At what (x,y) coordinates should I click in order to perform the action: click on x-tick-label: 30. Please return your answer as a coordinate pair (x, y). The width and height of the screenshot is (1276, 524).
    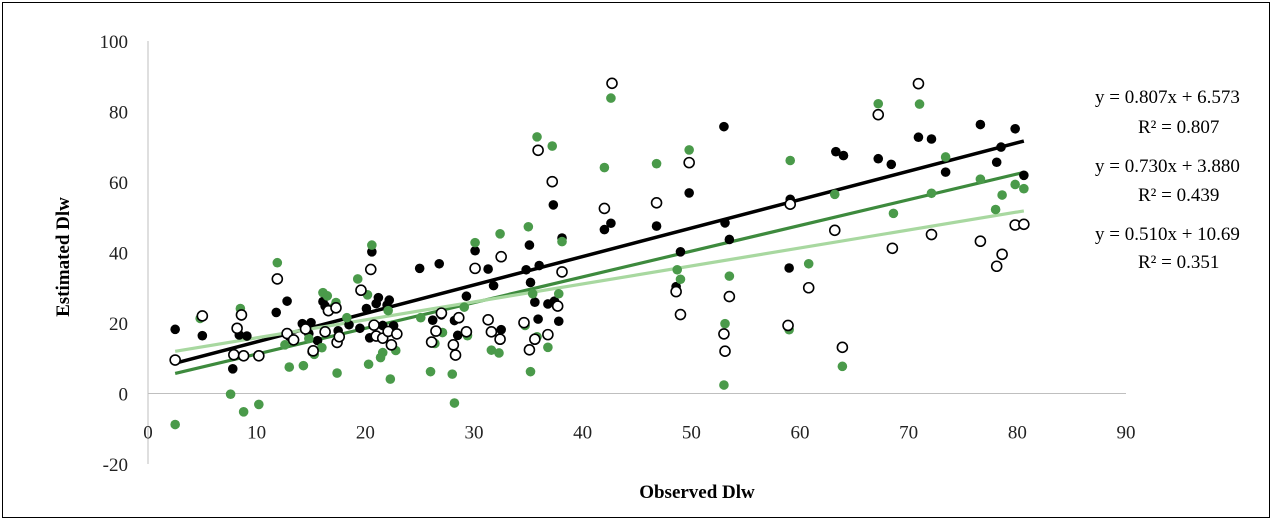
    Looking at the image, I should click on (474, 433).